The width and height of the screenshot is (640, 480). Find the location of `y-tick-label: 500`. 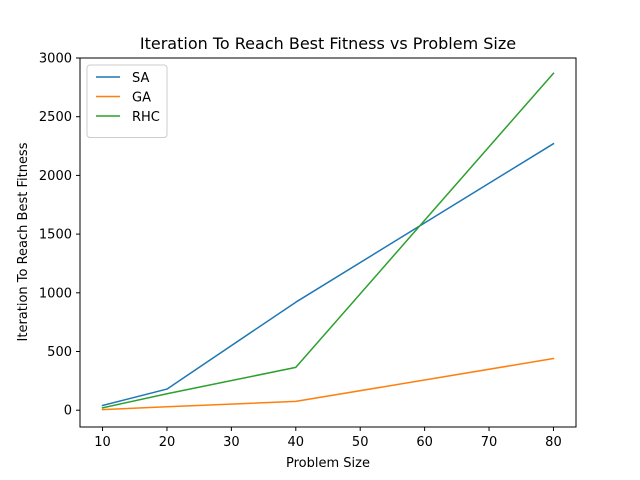

y-tick-label: 500 is located at coordinates (59, 352).